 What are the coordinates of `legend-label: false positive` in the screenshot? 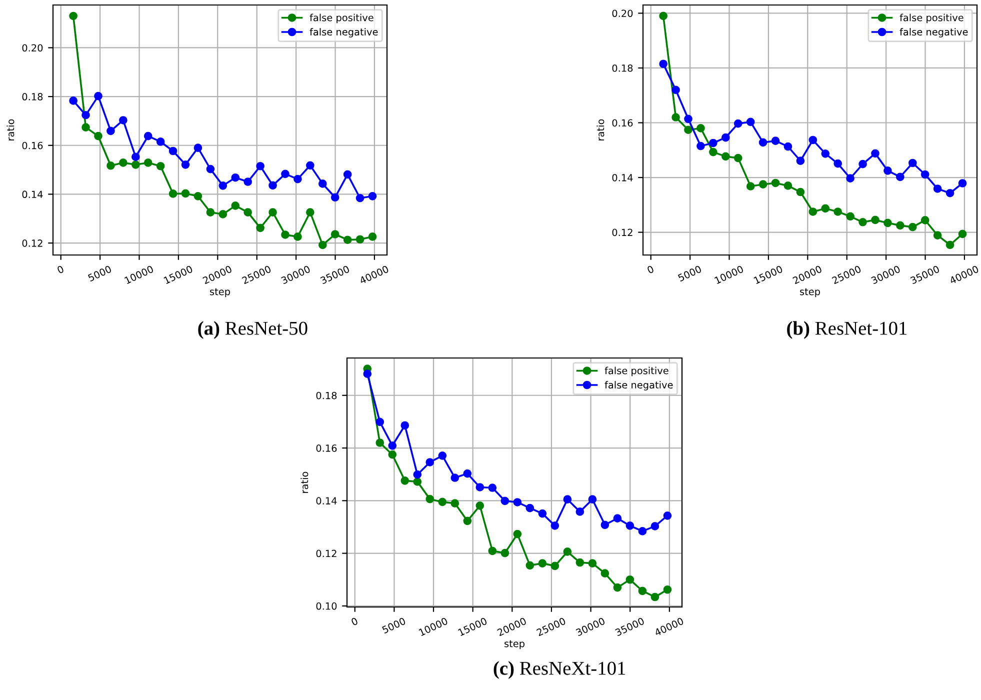 It's located at (342, 19).